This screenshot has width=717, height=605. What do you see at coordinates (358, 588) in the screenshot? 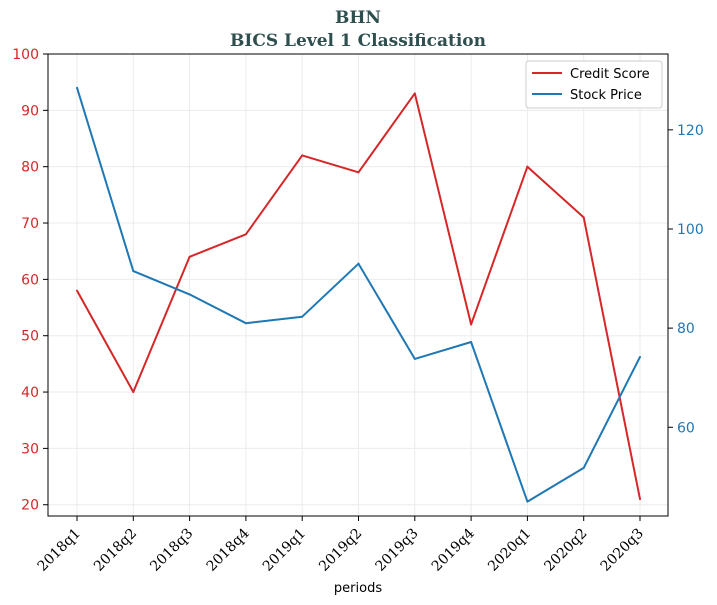
I see `x-axis-label: periods` at bounding box center [358, 588].